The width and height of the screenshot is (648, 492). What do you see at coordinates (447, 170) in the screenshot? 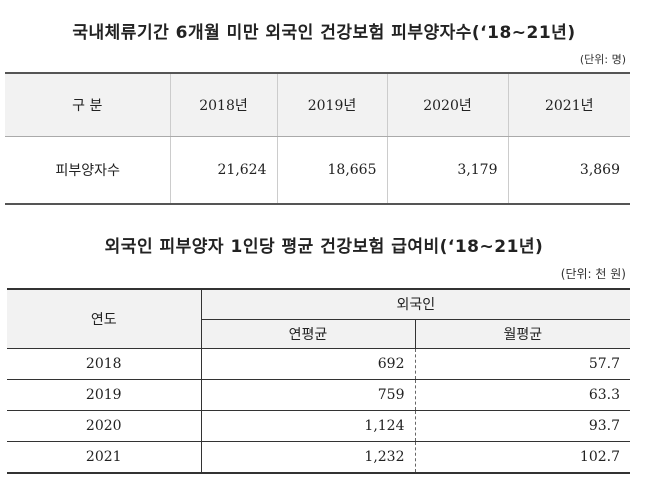
I see `table1-cell: 3,179` at bounding box center [447, 170].